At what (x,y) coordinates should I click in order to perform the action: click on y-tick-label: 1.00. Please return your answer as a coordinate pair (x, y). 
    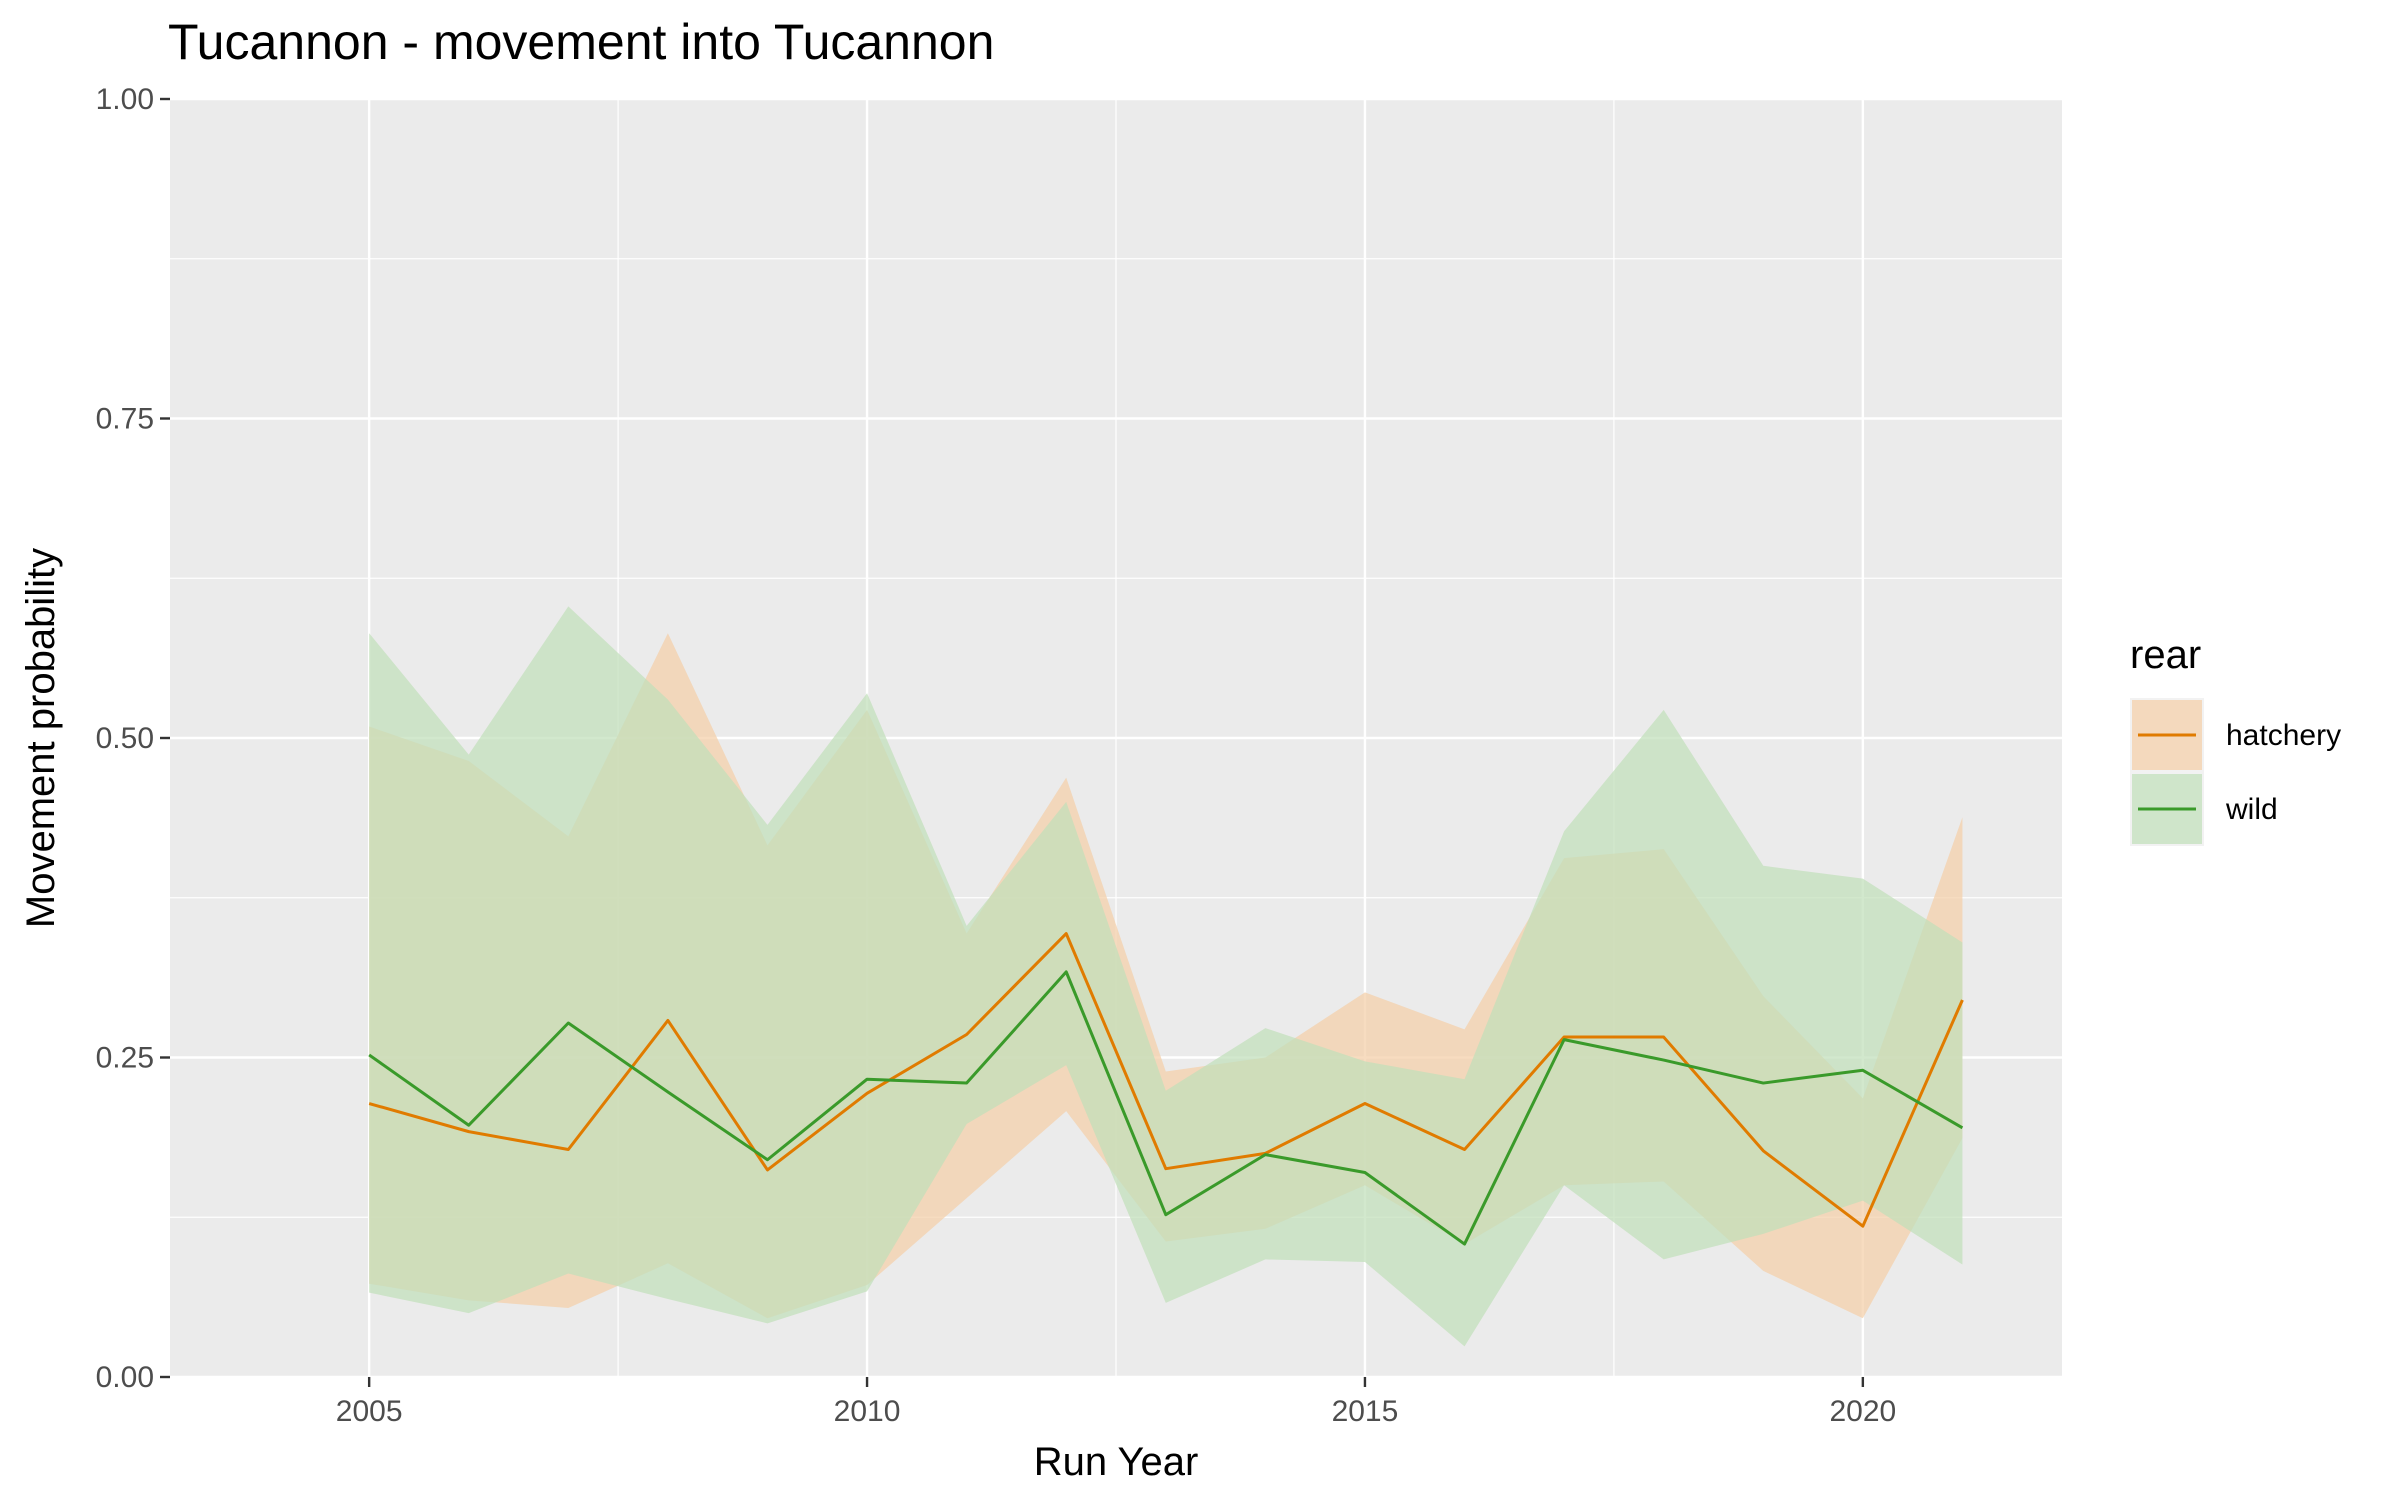
    Looking at the image, I should click on (125, 99).